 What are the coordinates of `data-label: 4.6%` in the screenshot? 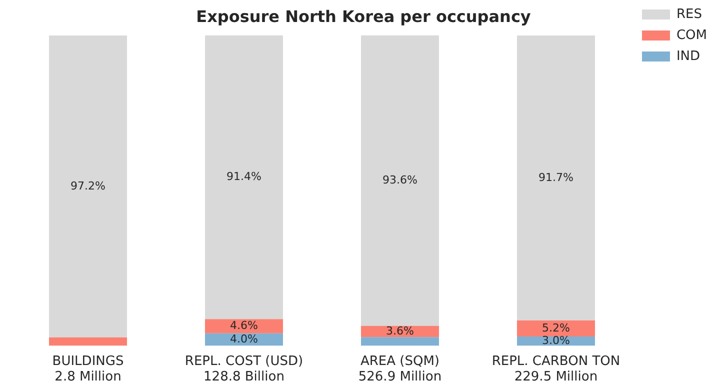 It's located at (244, 325).